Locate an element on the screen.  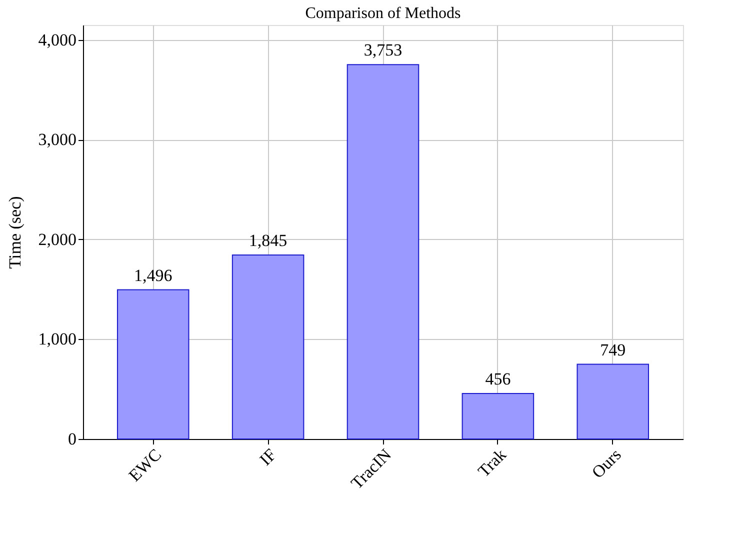
y-tick-label: 1,000 is located at coordinates (57, 339).